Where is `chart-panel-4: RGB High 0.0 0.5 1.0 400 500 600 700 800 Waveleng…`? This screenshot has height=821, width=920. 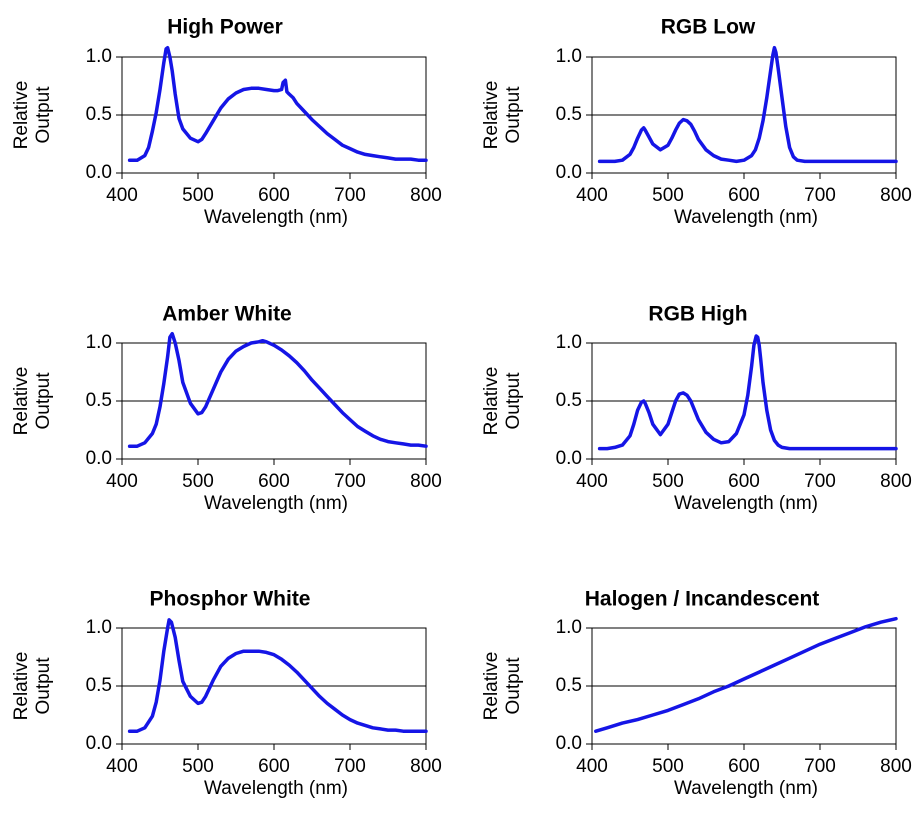 chart-panel-4: RGB High 0.0 0.5 1.0 400 500 600 700 800 Waveleng… is located at coordinates (696, 408).